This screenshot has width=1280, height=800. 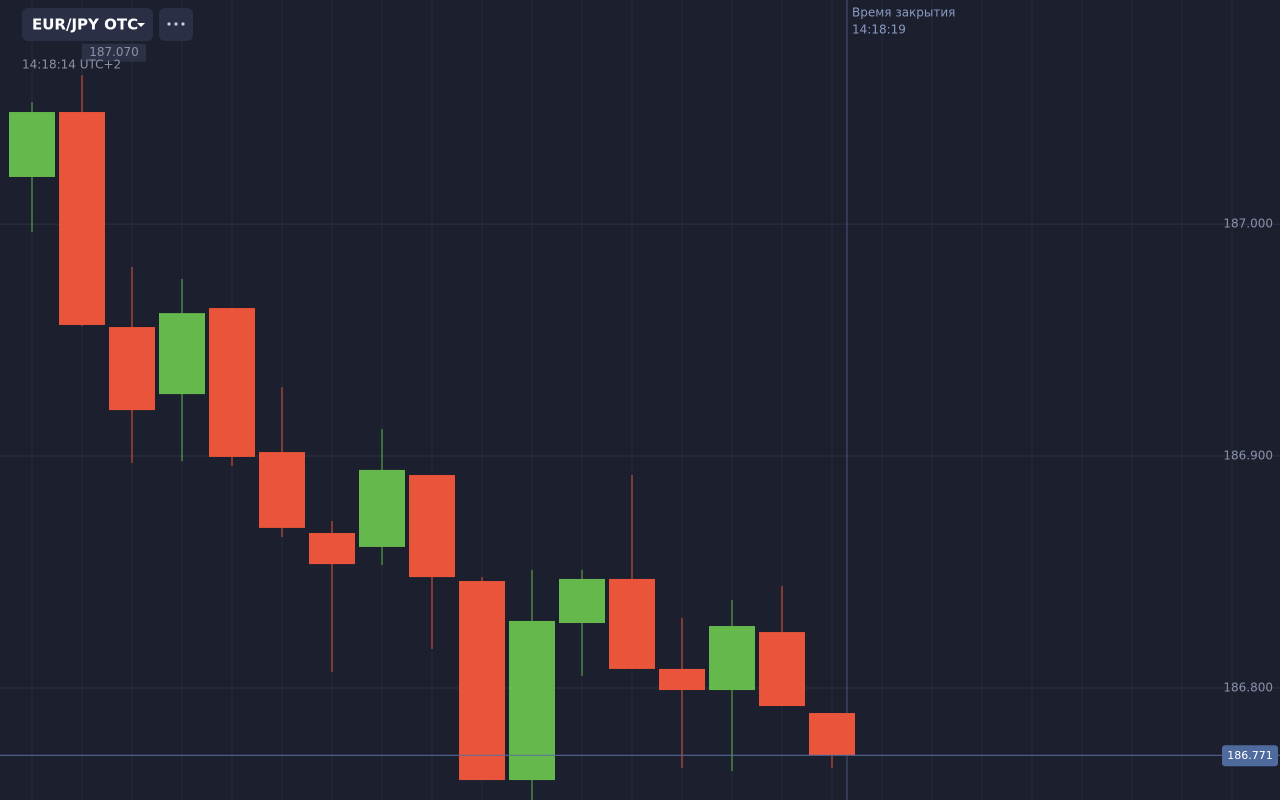 I want to click on more-icon, so click(x=176, y=24).